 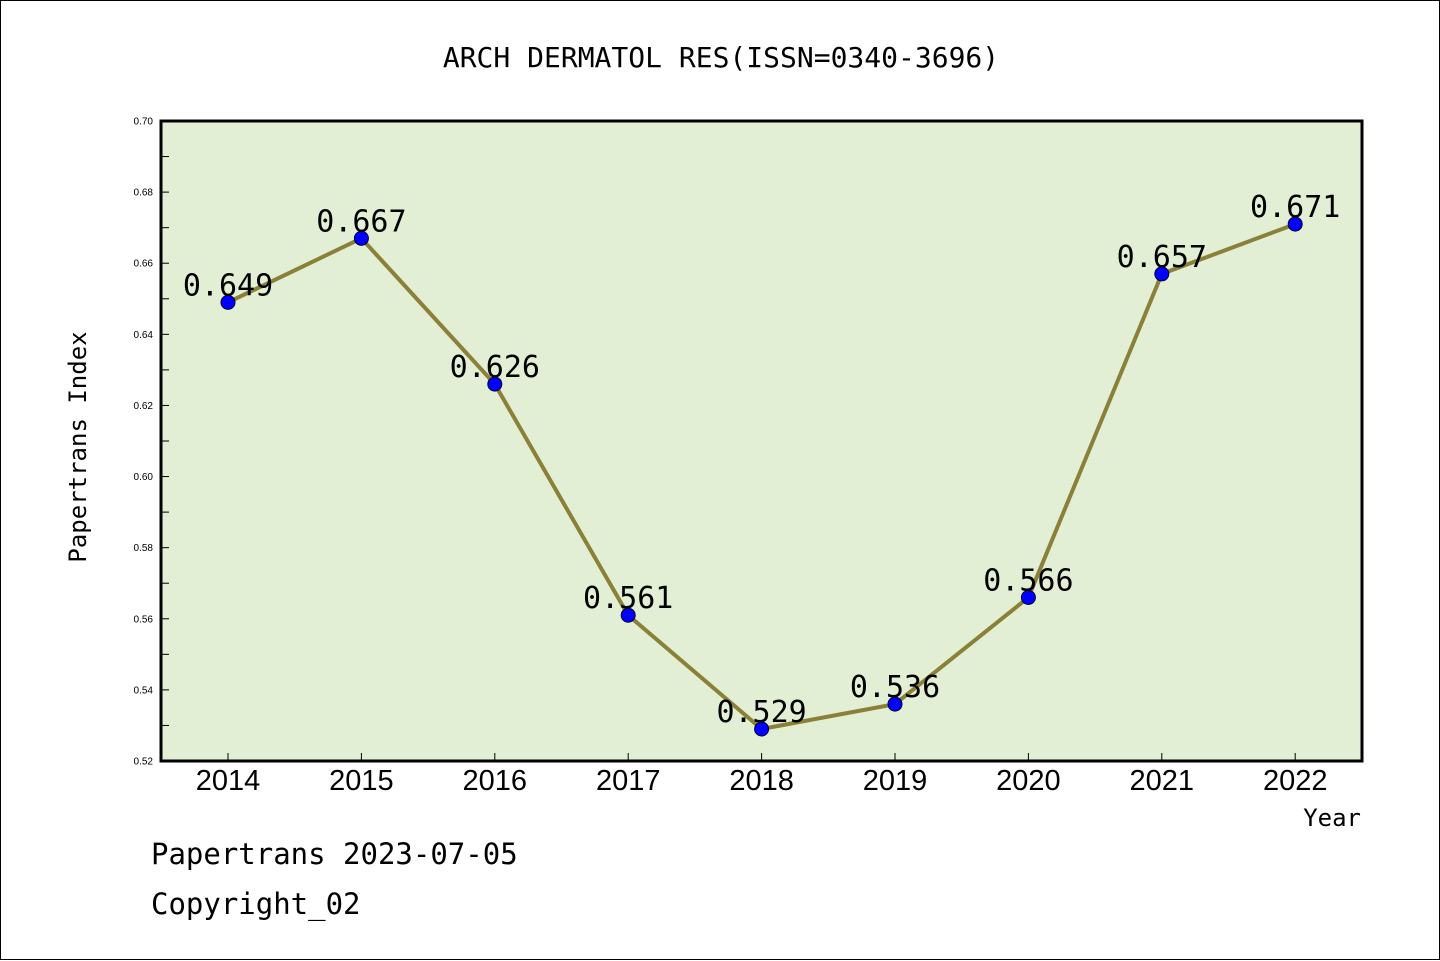 I want to click on y-tick-label: 0.60, so click(x=144, y=477).